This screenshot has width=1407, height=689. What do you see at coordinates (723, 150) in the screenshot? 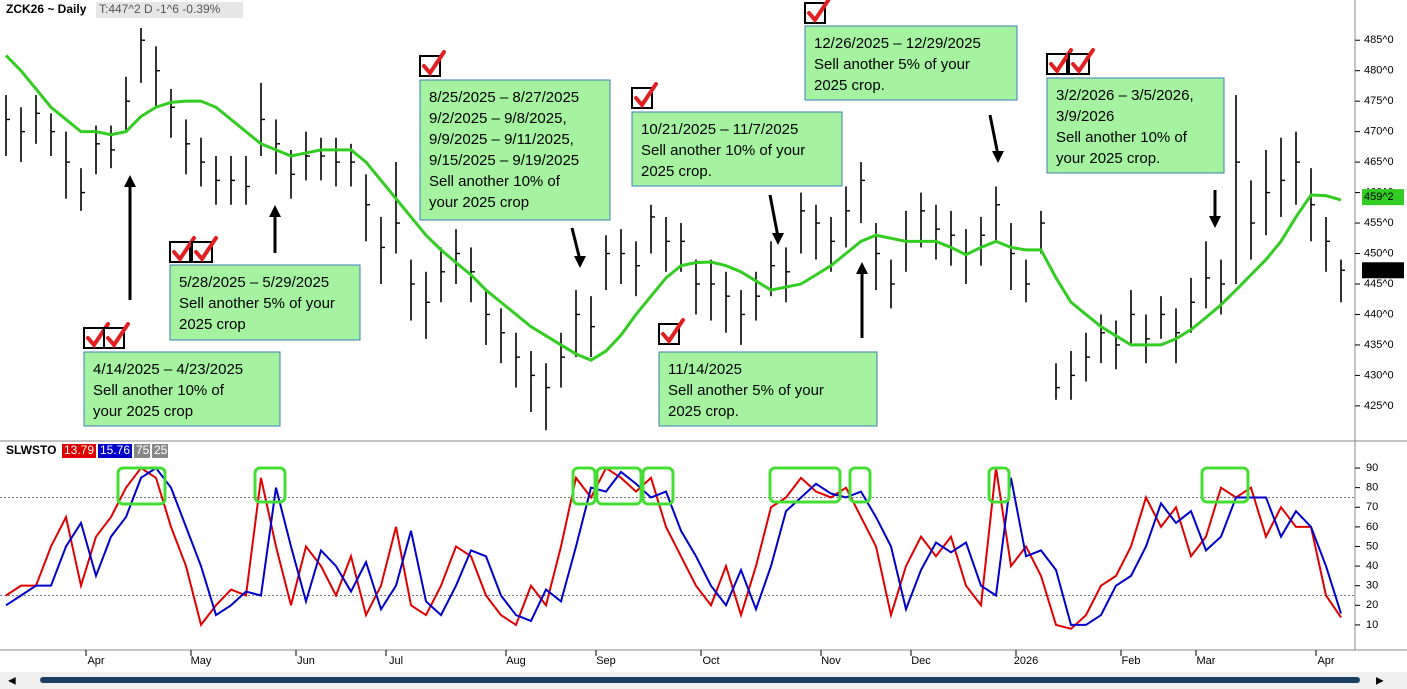
I see `annotation-text: Sell another 10% of your` at bounding box center [723, 150].